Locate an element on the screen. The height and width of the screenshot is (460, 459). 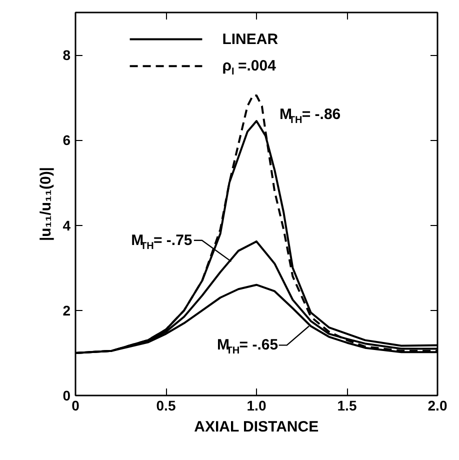
y-tick-label: 6 is located at coordinates (66, 140).